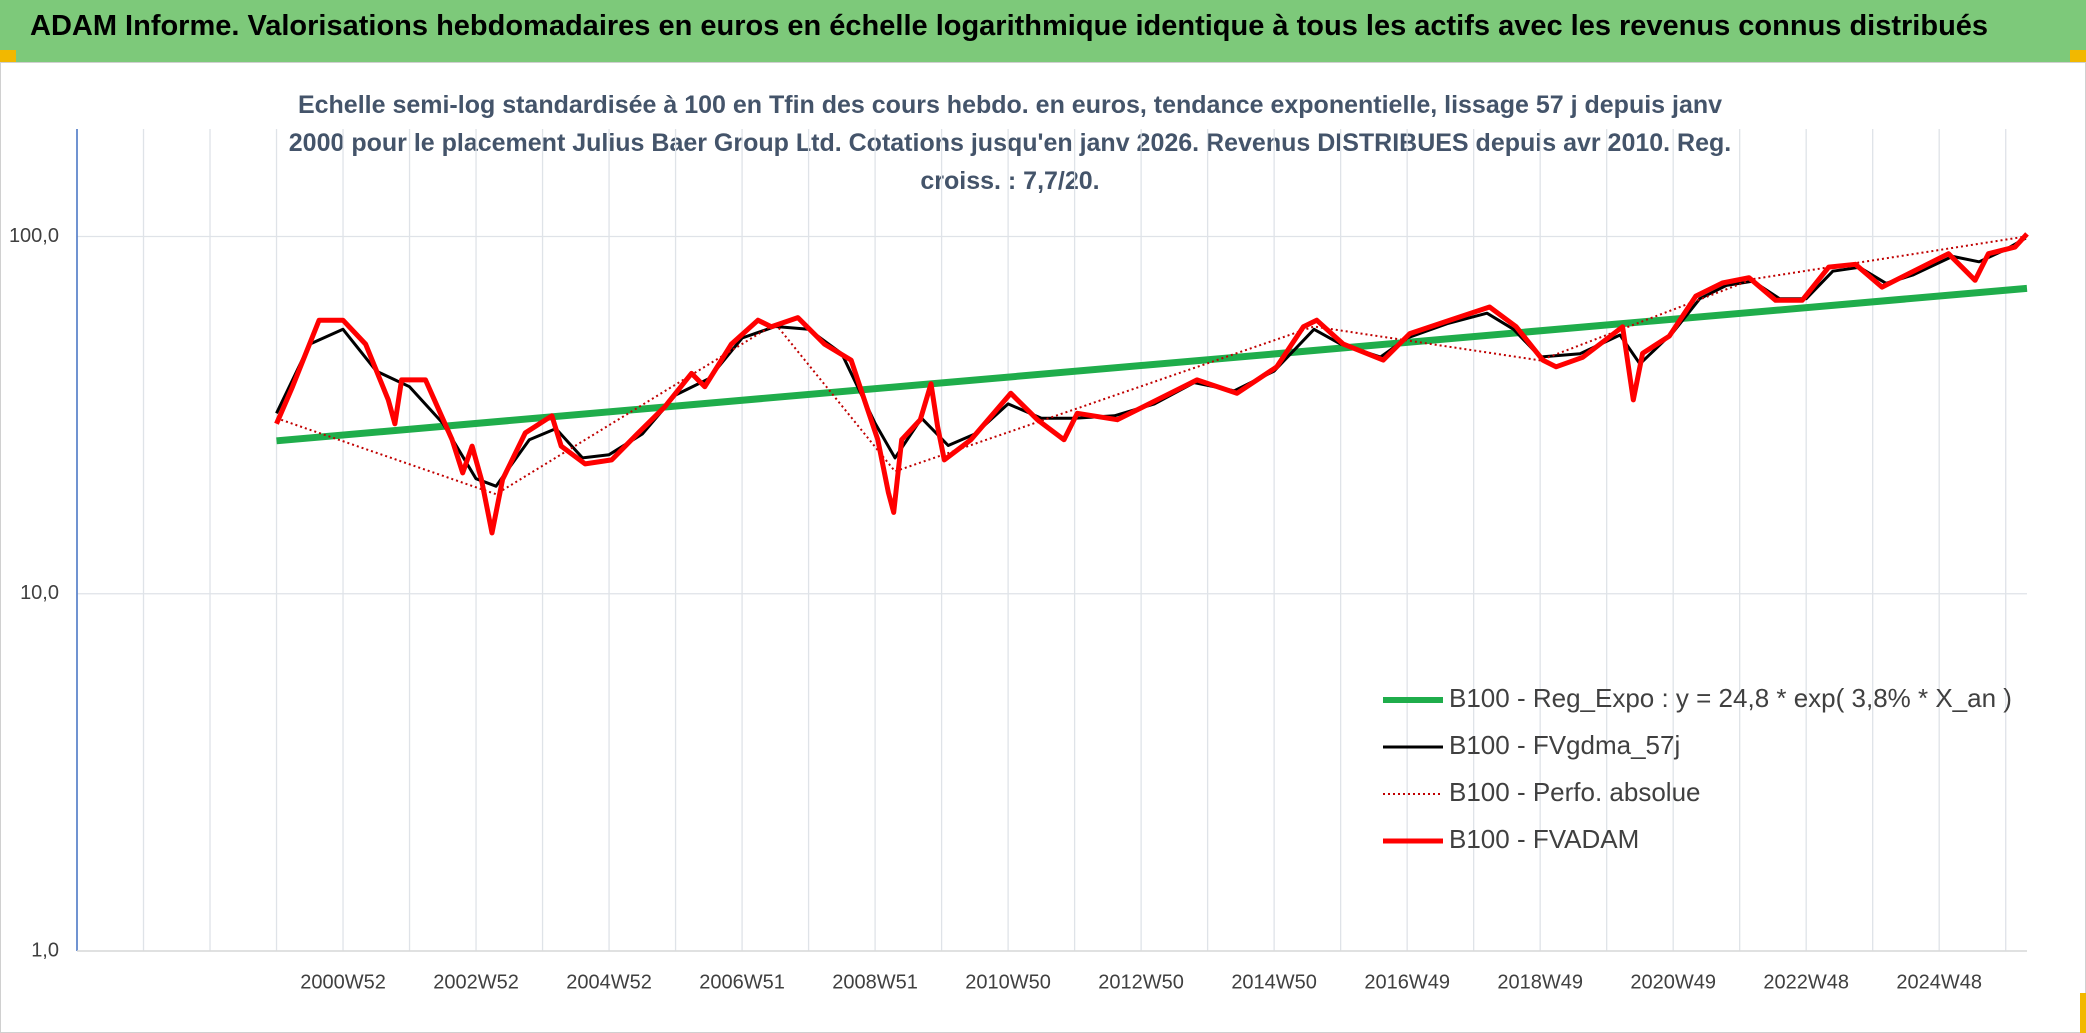 The width and height of the screenshot is (2086, 1033). I want to click on series-line, so click(1152, 364).